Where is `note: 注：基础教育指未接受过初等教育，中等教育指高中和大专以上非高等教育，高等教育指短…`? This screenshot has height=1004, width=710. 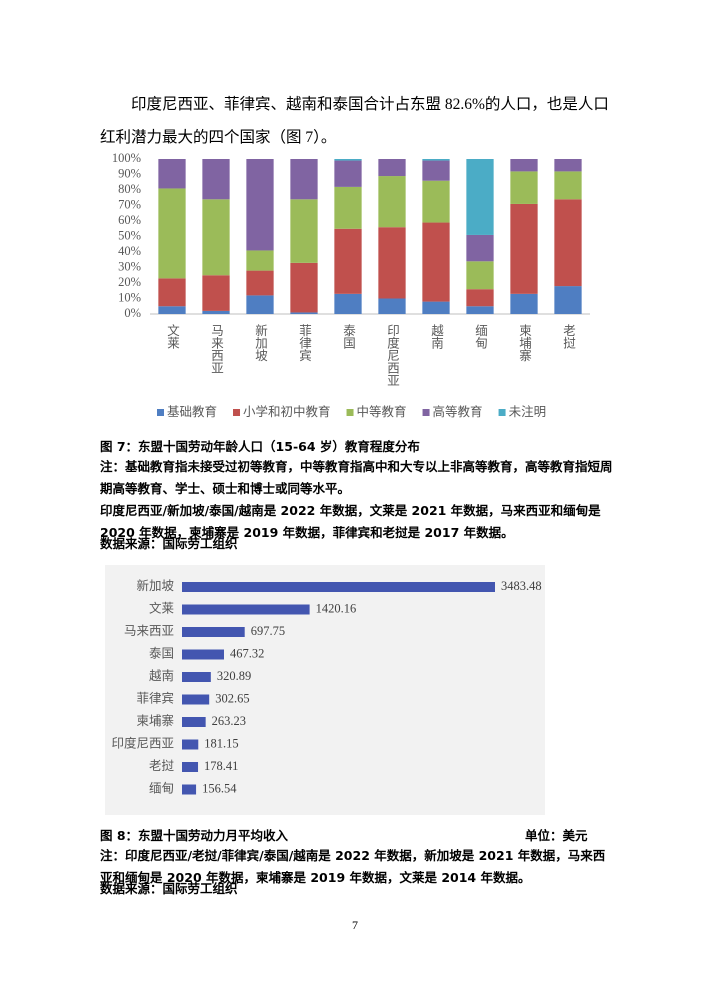 note: 注：基础教育指未接受过初等教育，中等教育指高中和大专以上非高等教育，高等教育指短… is located at coordinates (356, 477).